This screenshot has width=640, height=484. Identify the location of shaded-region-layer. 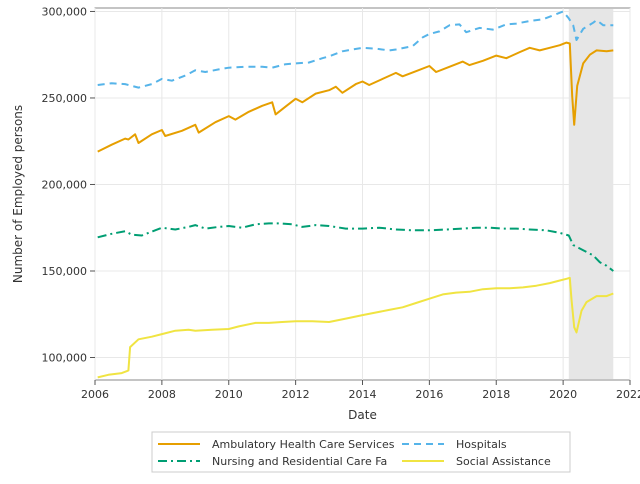
(591, 194).